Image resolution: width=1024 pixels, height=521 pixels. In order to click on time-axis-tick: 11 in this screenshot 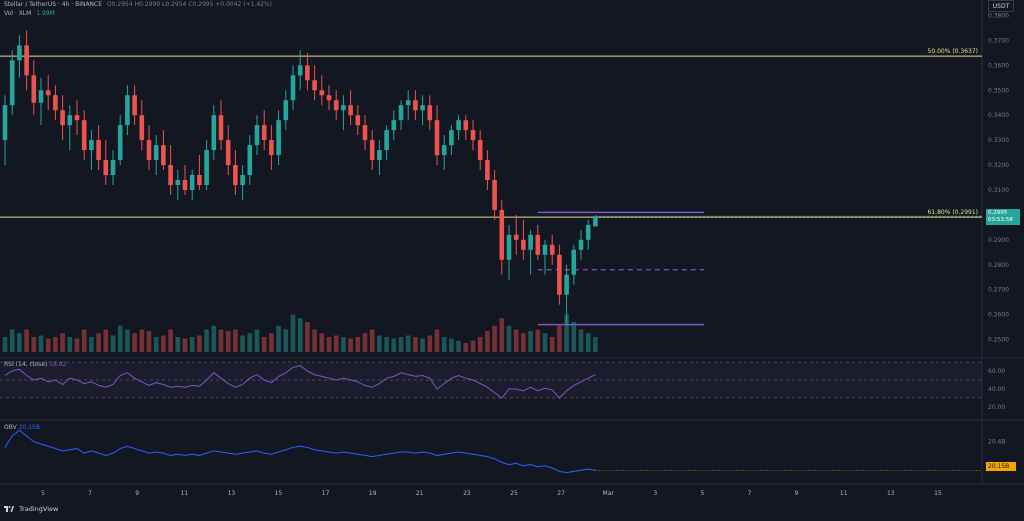, I will do `click(844, 493)`.